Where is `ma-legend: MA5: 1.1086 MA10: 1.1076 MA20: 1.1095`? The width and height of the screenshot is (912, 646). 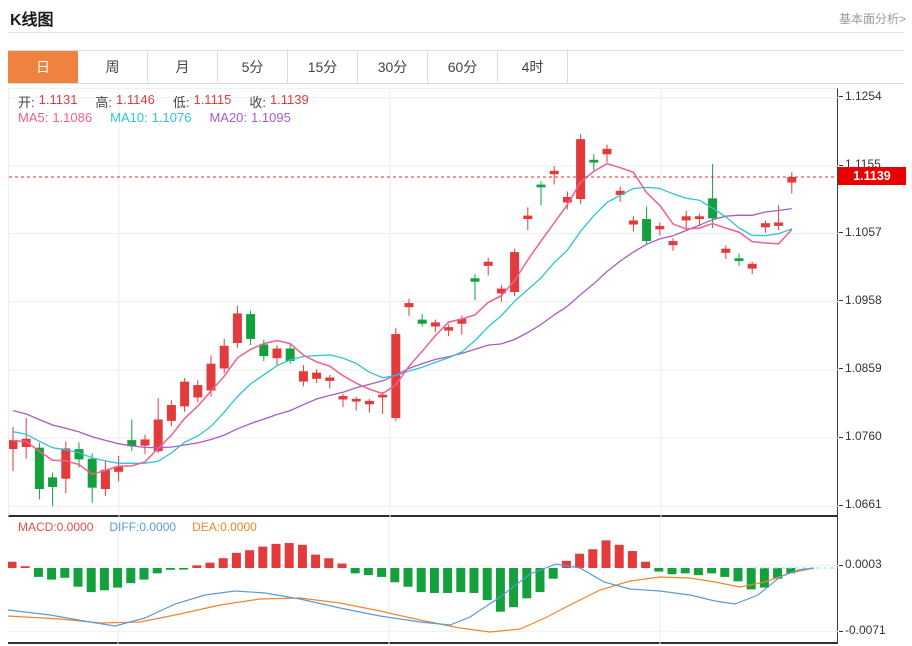 ma-legend: MA5: 1.1086 MA10: 1.1076 MA20: 1.1095 is located at coordinates (154, 117).